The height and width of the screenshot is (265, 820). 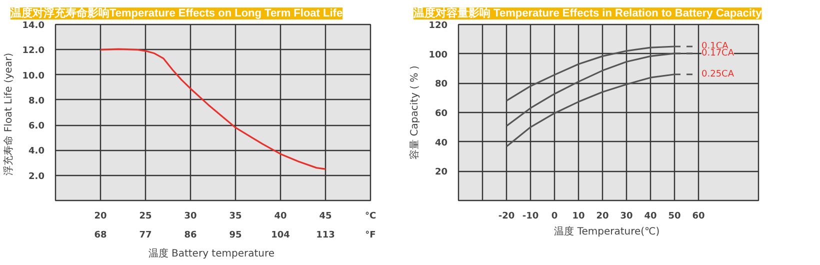 I want to click on x2-tick-label: °F, so click(x=370, y=235).